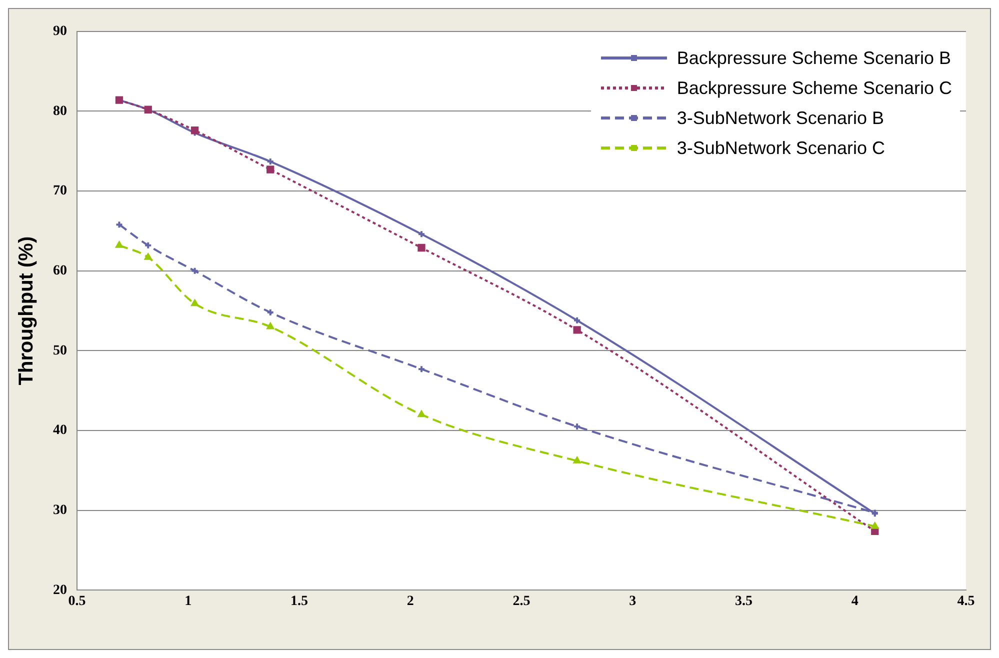  What do you see at coordinates (299, 602) in the screenshot?
I see `x-tick-label: 1.5` at bounding box center [299, 602].